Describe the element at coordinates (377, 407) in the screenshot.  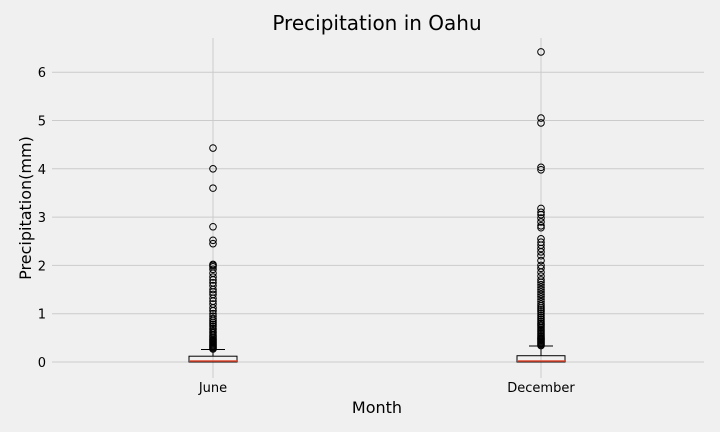
I see `x-axis-label: Month` at that location.